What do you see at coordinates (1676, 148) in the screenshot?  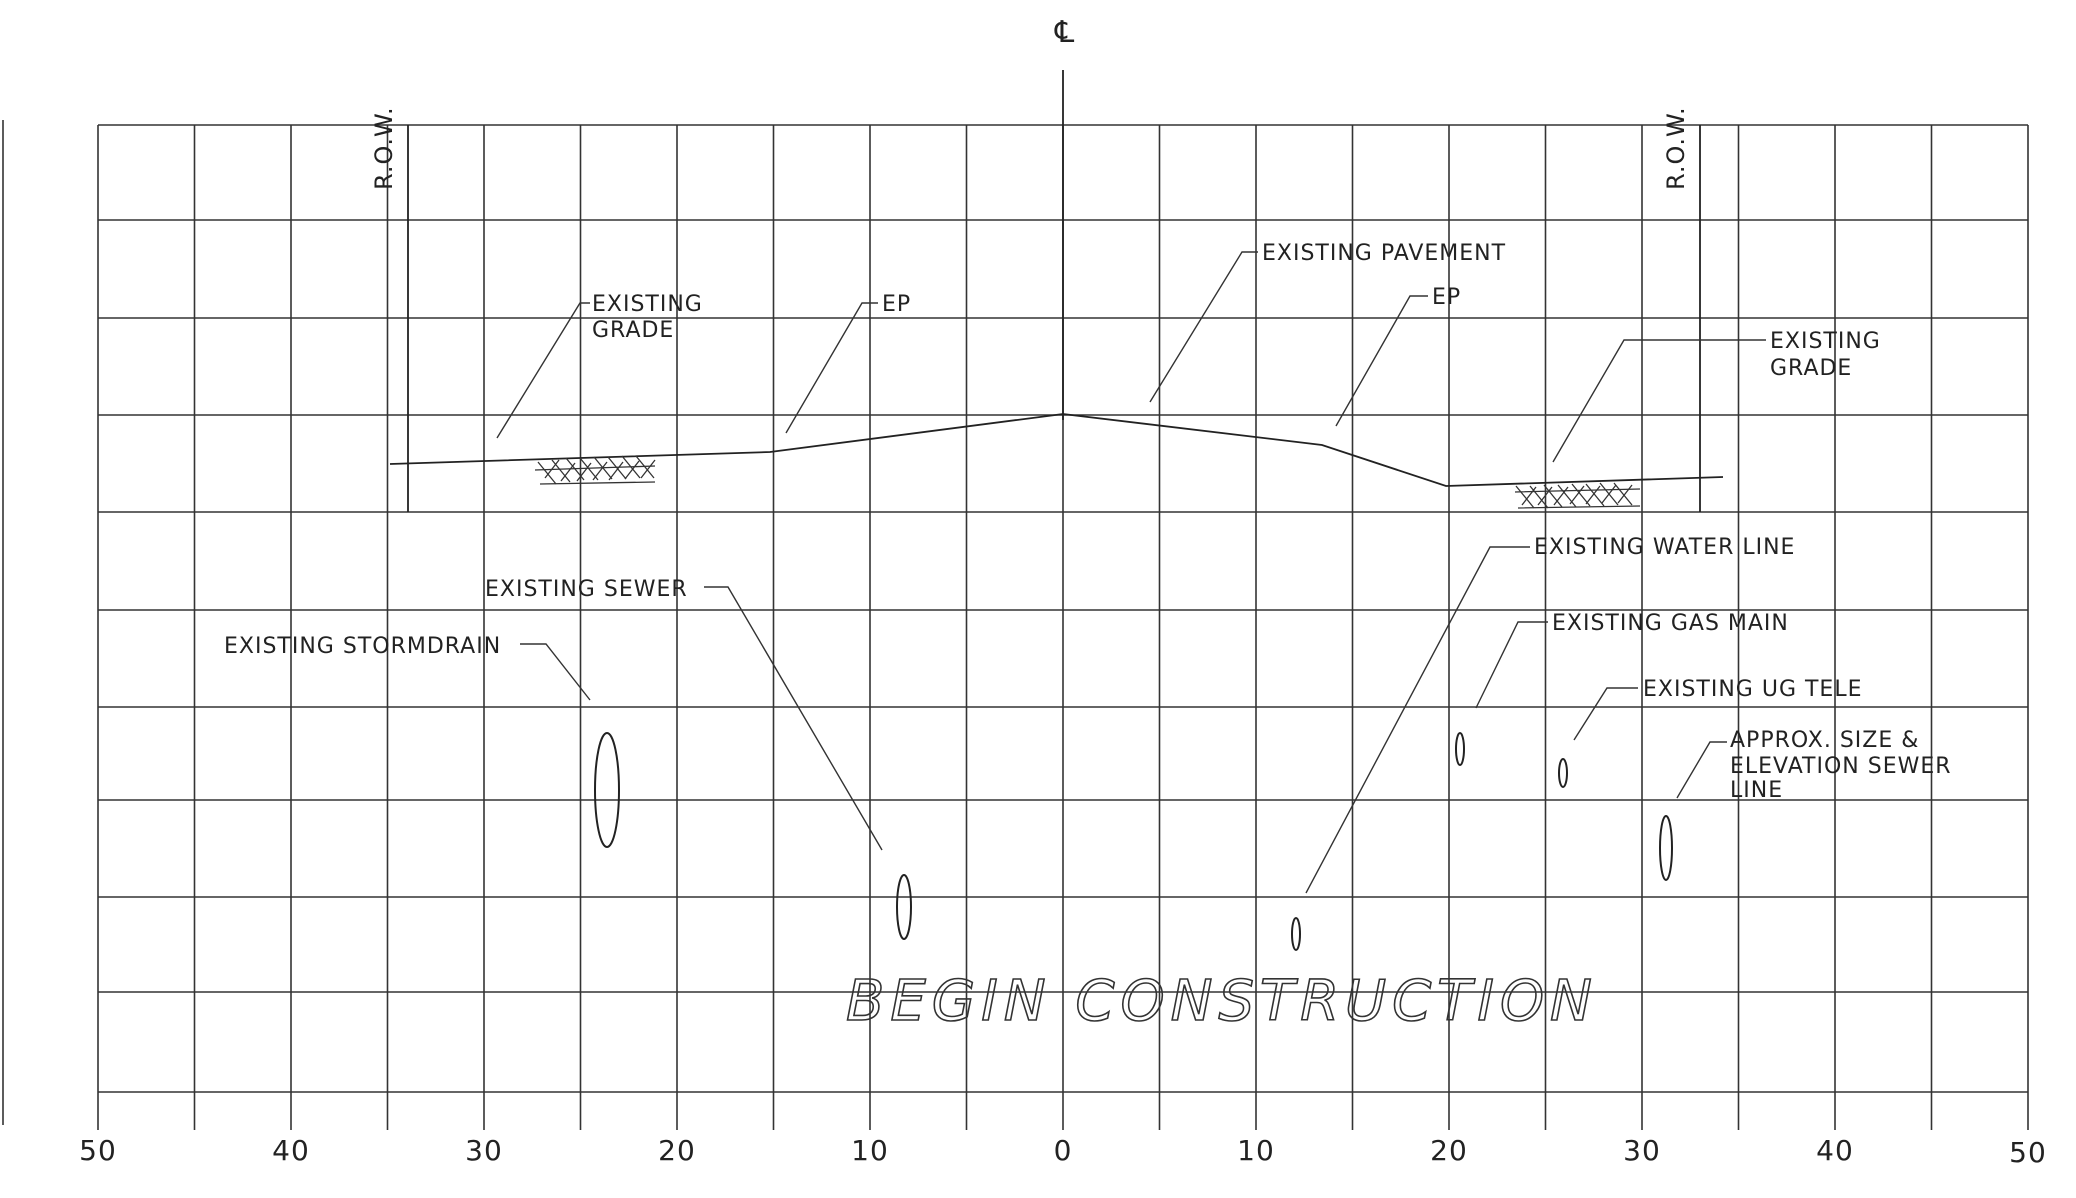 I see `row-label-right: R.O.W.` at bounding box center [1676, 148].